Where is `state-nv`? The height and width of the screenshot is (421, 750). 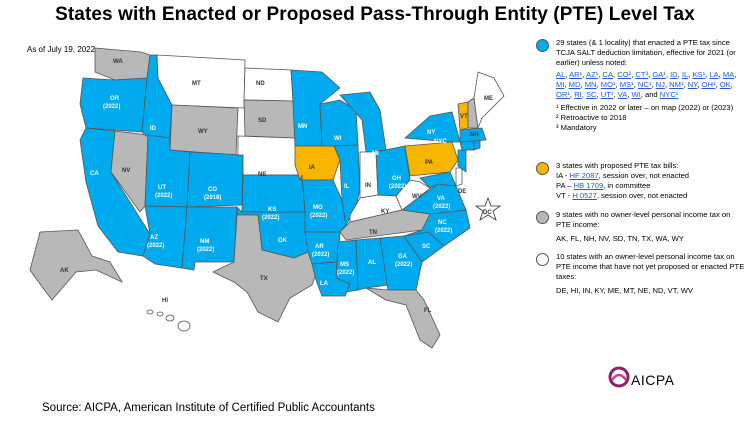
state-nv is located at coordinates (129, 171).